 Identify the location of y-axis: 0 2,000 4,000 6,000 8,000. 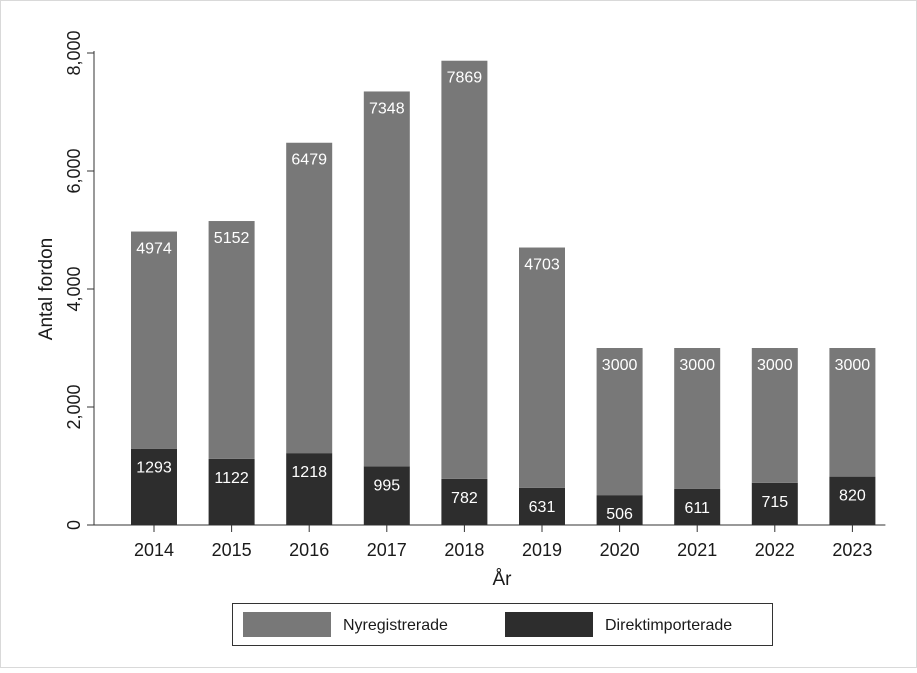
(79, 280).